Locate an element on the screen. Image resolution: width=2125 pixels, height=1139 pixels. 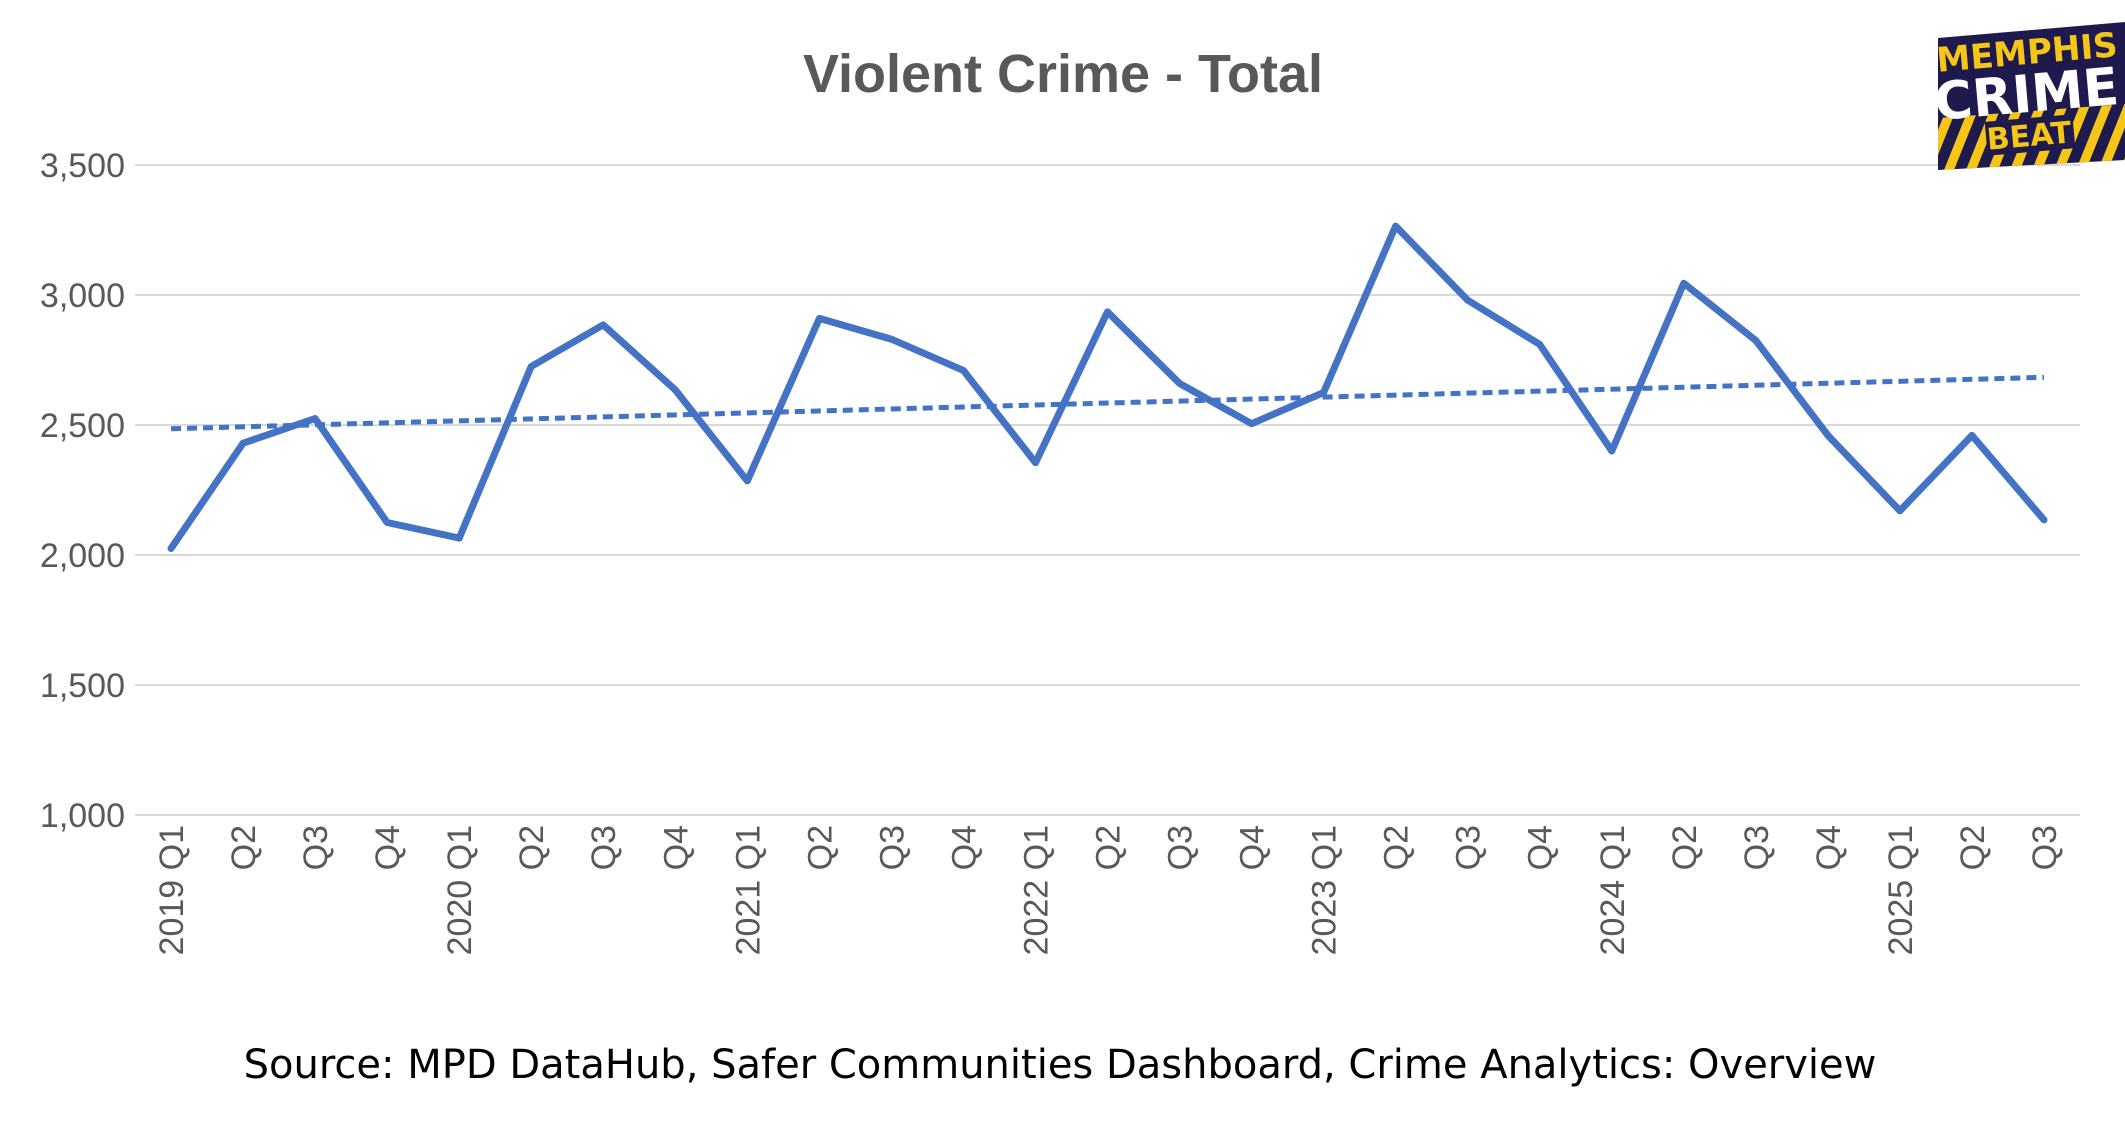
y-tick-label: 1,000 is located at coordinates (82, 816).